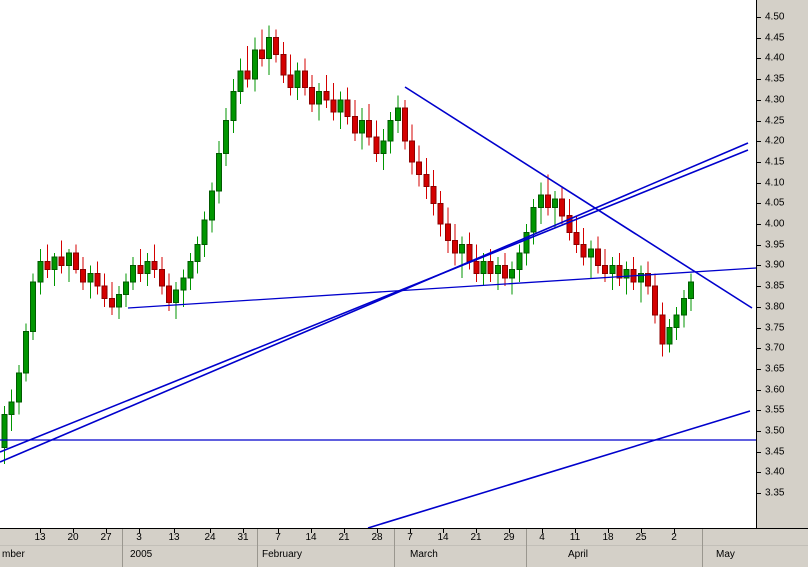 The image size is (808, 567). I want to click on trendline-flat-resistance, so click(441, 288).